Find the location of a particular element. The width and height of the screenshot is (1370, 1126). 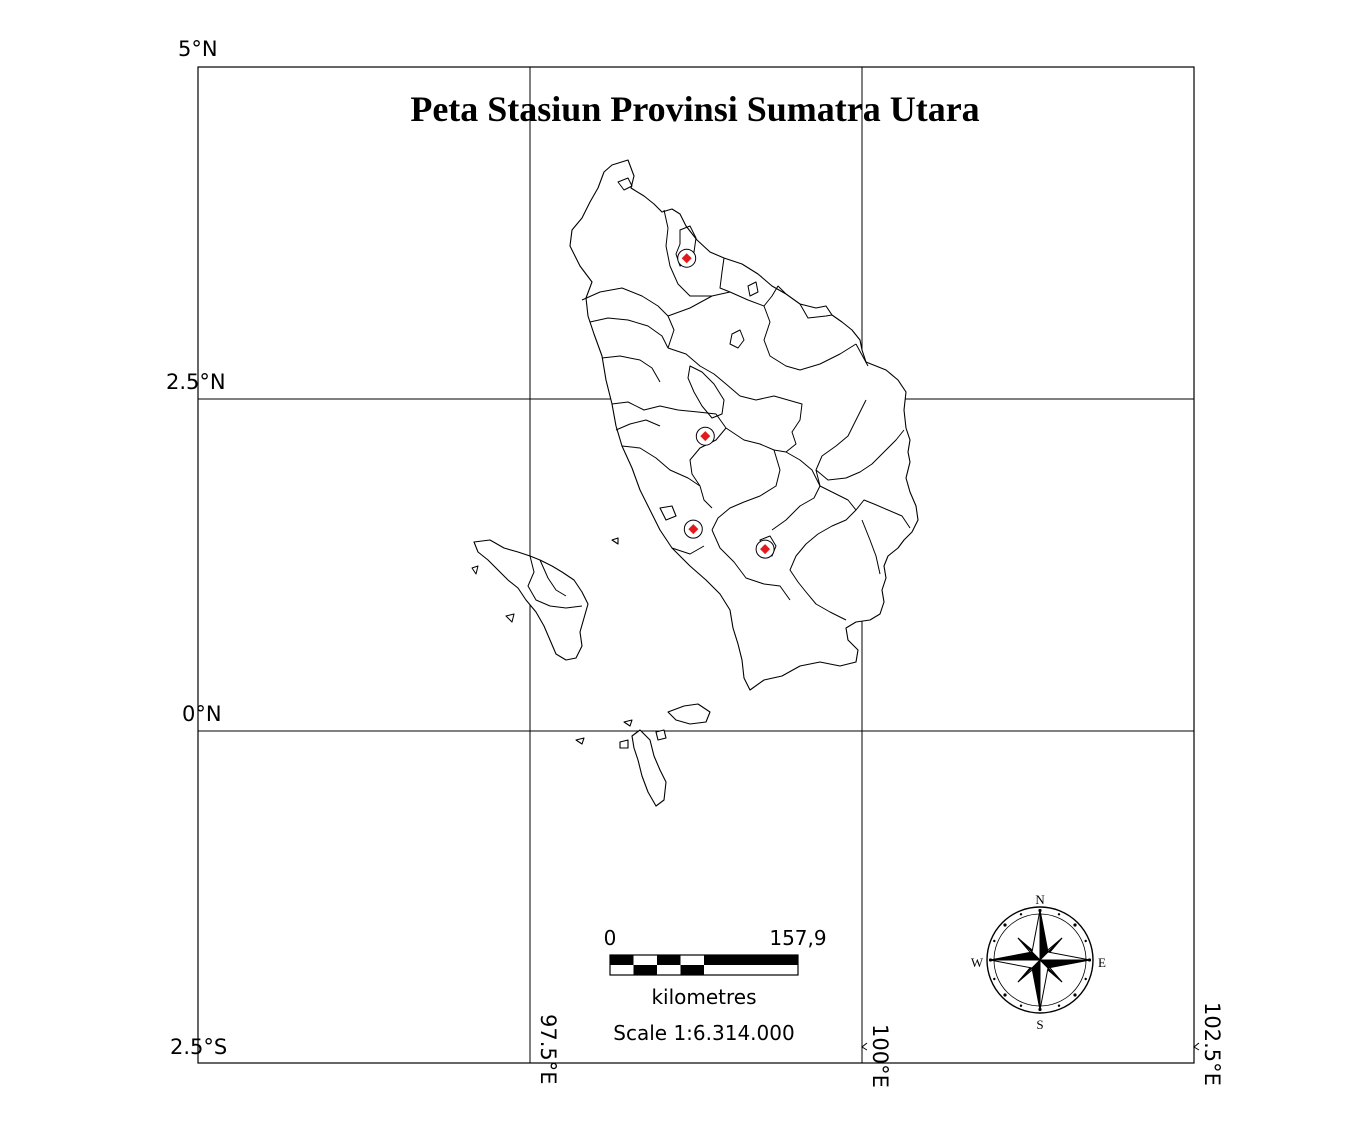

compass-label-n: N is located at coordinates (1040, 899).